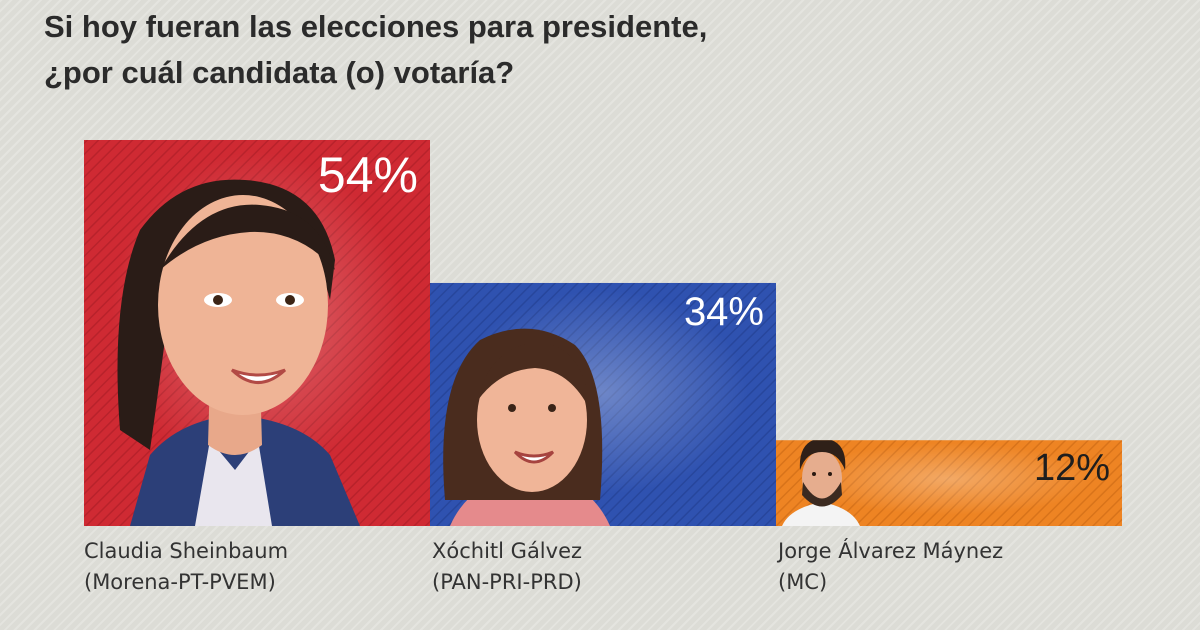  What do you see at coordinates (238, 352) in the screenshot?
I see `claudia-portrait-icon` at bounding box center [238, 352].